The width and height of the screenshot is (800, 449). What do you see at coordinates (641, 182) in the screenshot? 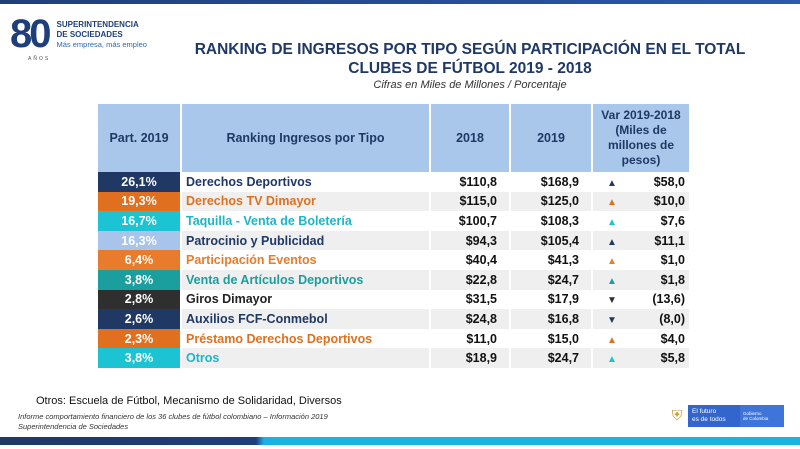
I see `variation-cell: ▲ $58,0` at bounding box center [641, 182].